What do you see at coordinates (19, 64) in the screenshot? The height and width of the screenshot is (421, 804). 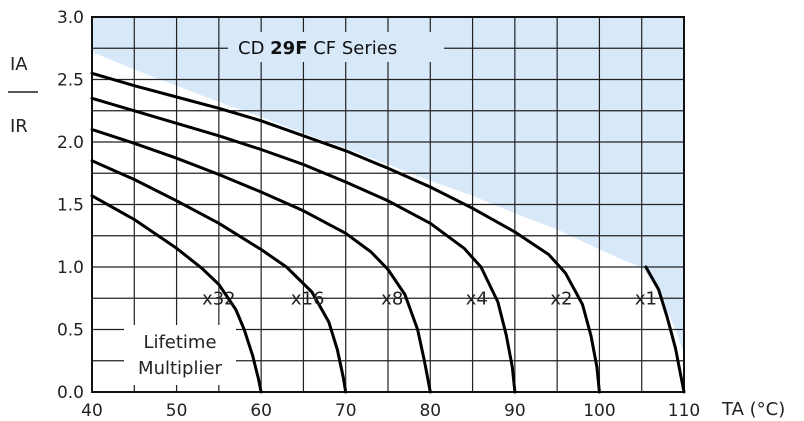 I see `y-label-top: IA` at bounding box center [19, 64].